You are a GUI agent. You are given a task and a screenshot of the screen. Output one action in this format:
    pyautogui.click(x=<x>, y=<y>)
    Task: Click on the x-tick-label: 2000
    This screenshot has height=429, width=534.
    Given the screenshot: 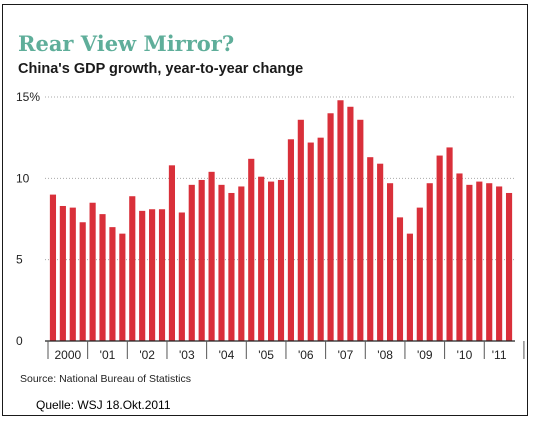 What is the action you would take?
    pyautogui.click(x=67, y=355)
    